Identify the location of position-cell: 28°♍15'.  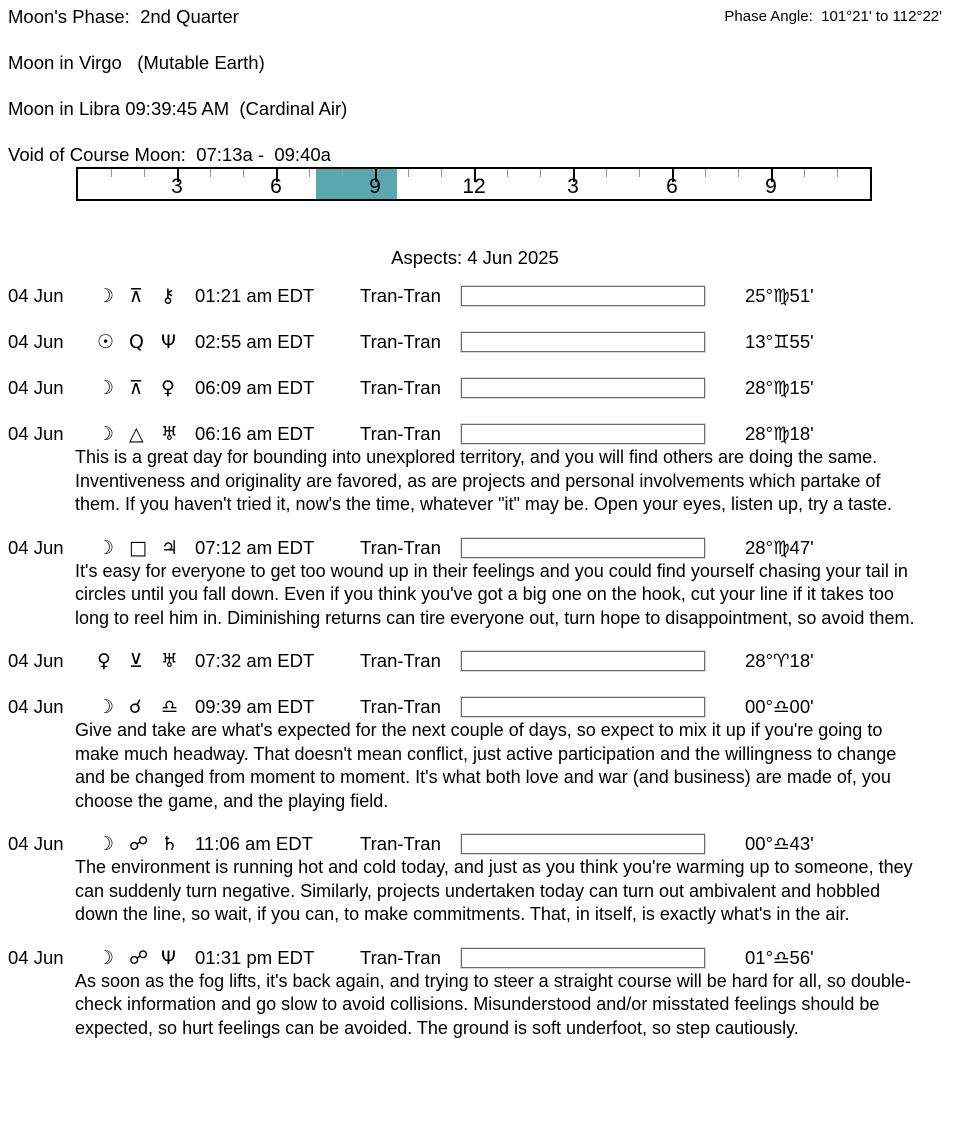
(779, 387).